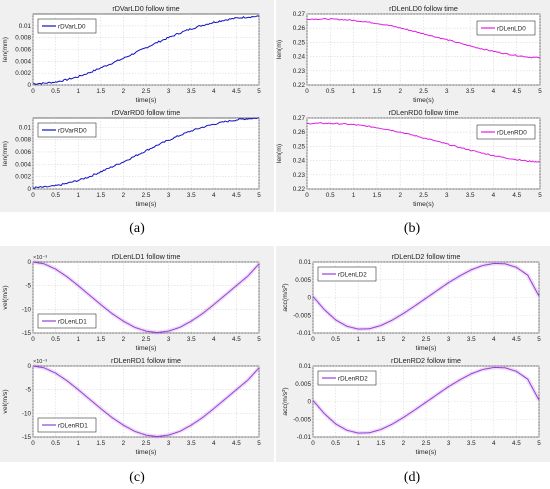 The height and width of the screenshot is (489, 550). What do you see at coordinates (299, 28) in the screenshot?
I see `y-tick-label: 0.26` at bounding box center [299, 28].